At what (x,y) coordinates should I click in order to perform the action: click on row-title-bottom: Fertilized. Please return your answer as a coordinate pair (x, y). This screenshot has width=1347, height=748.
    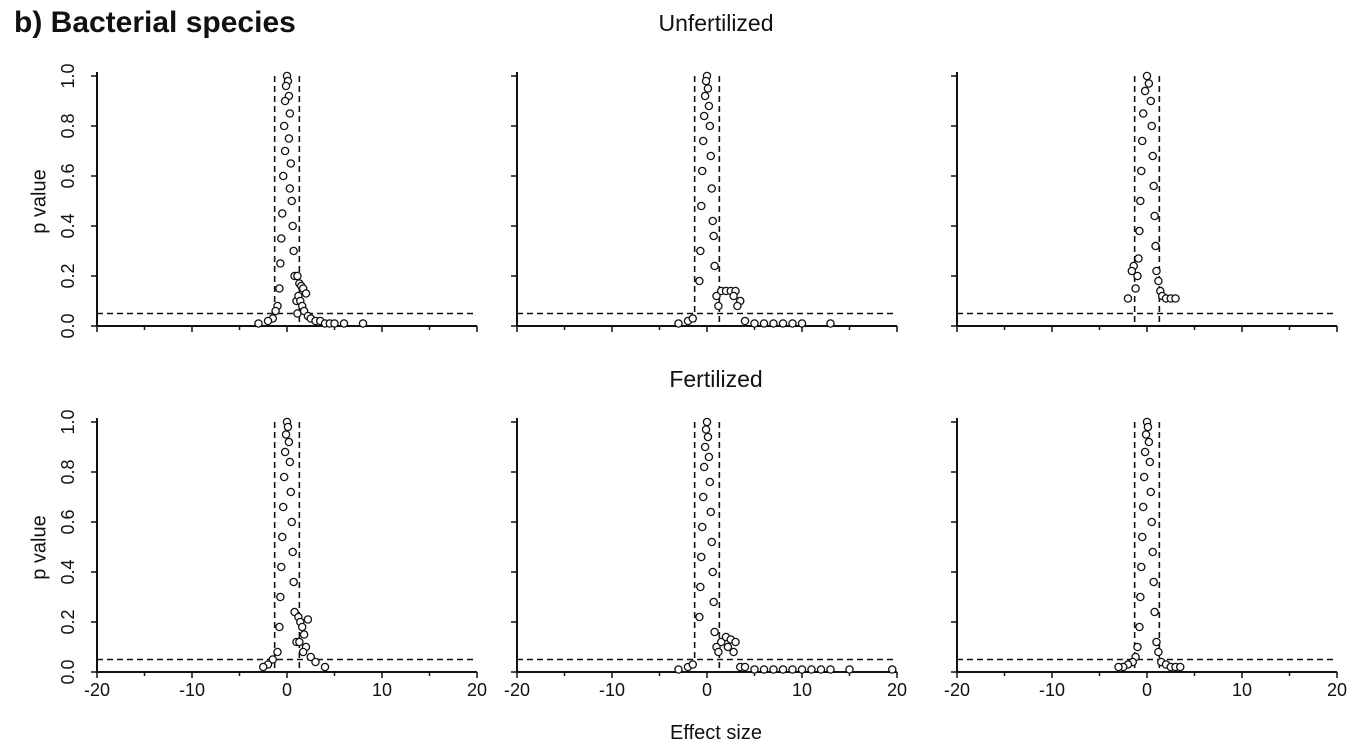
    Looking at the image, I should click on (716, 379).